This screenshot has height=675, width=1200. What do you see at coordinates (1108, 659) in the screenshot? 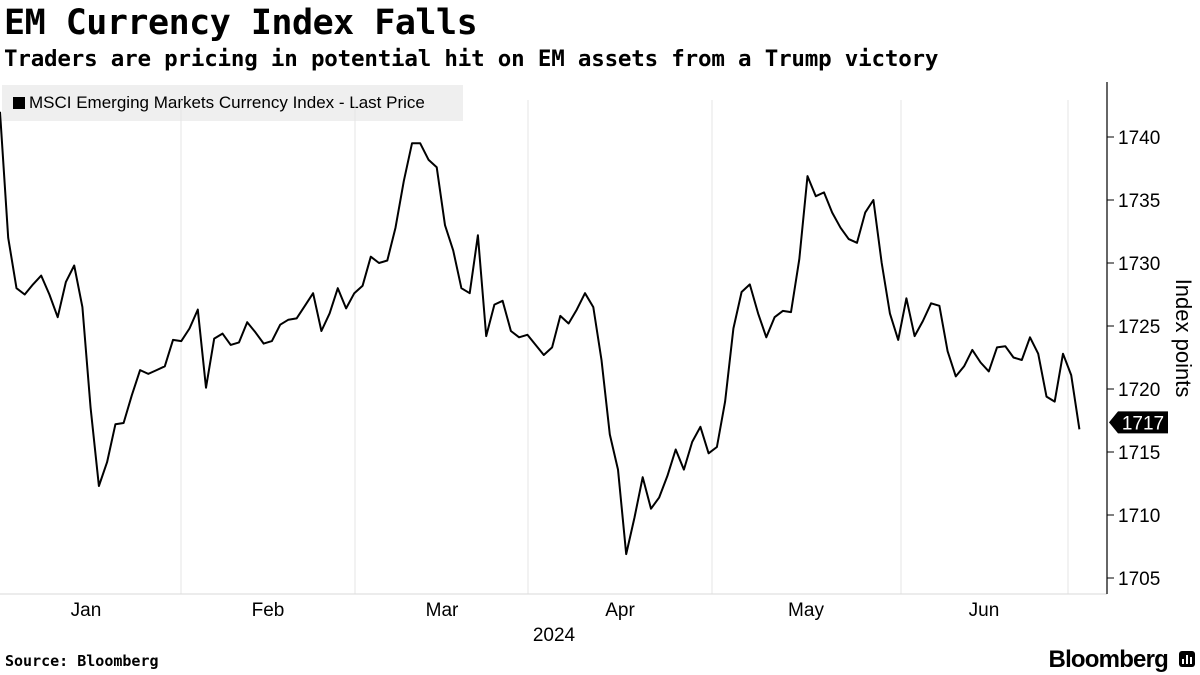
I see `brand-logo: Bloomberg` at bounding box center [1108, 659].